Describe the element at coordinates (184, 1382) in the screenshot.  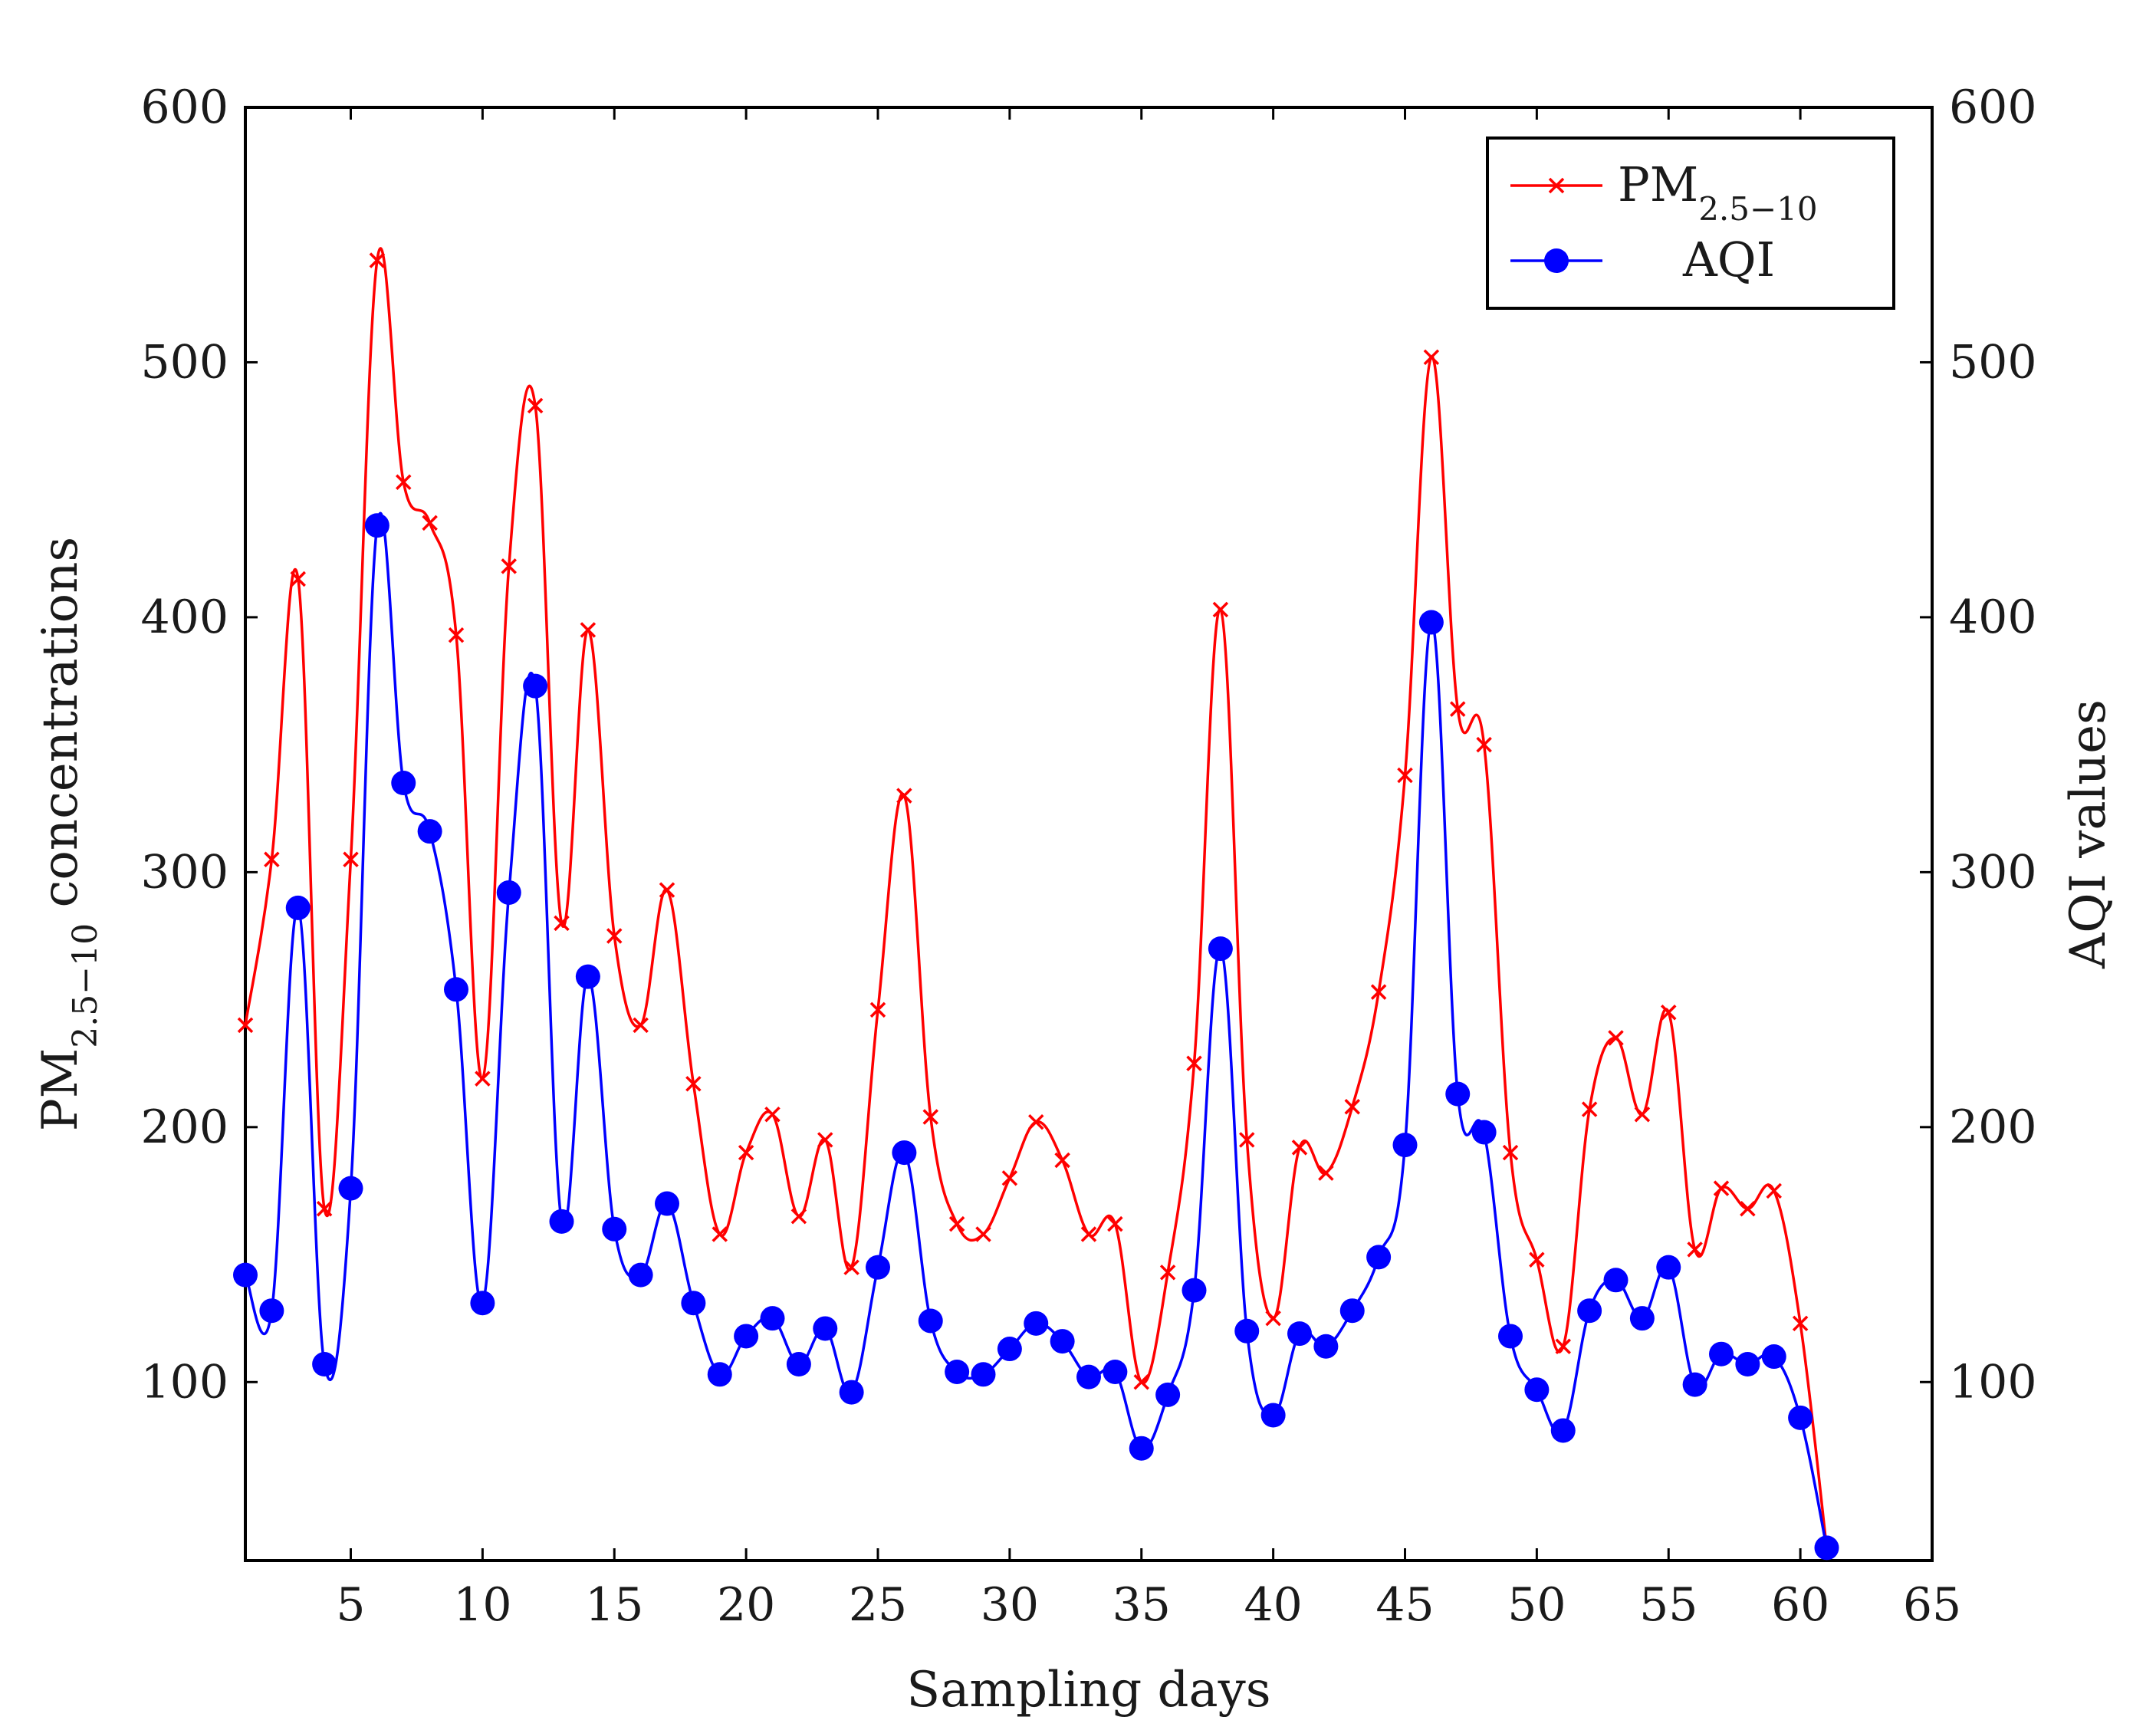
I see `y-left-tick-label-100: 100` at that location.